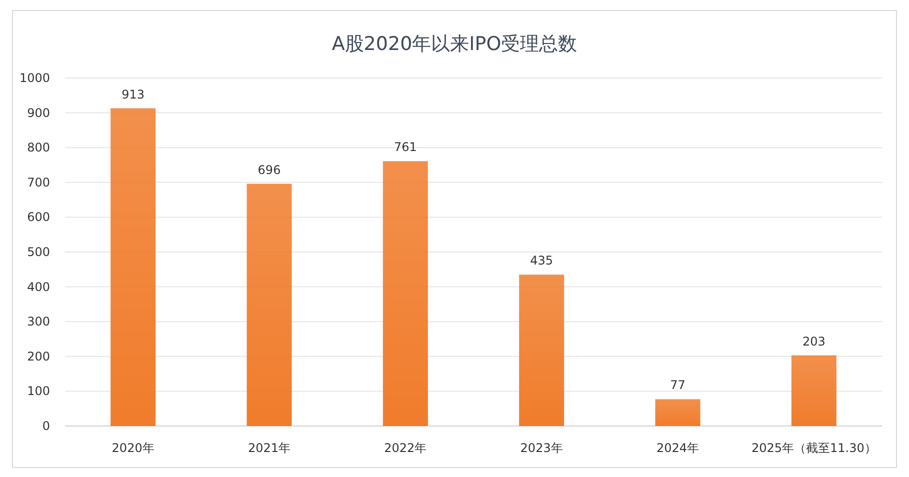  What do you see at coordinates (405, 448) in the screenshot?
I see `x-tick-label: 2022年` at bounding box center [405, 448].